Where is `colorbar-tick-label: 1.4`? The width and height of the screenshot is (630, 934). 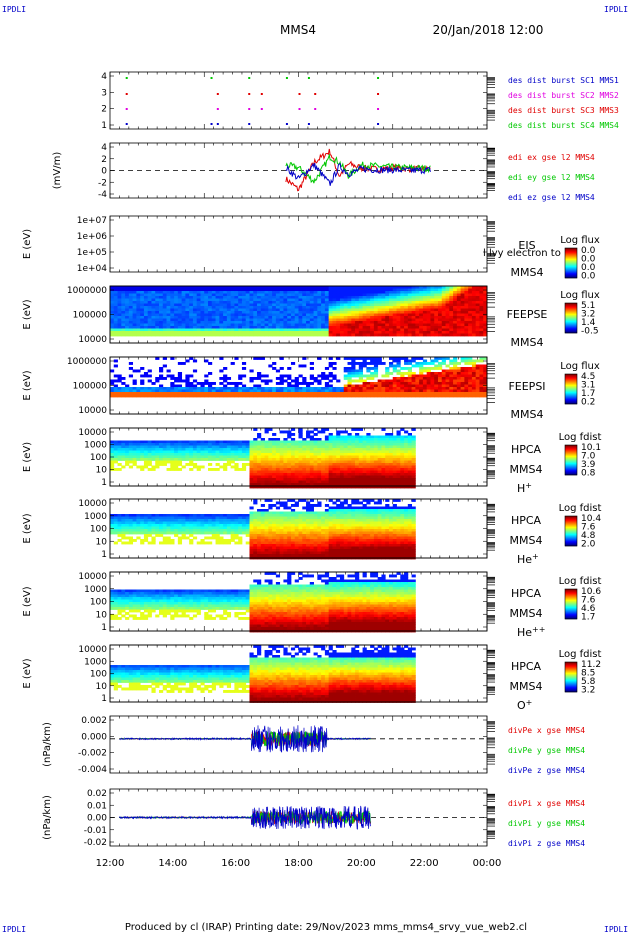
colorbar-tick-label: 1.4 is located at coordinates (588, 323).